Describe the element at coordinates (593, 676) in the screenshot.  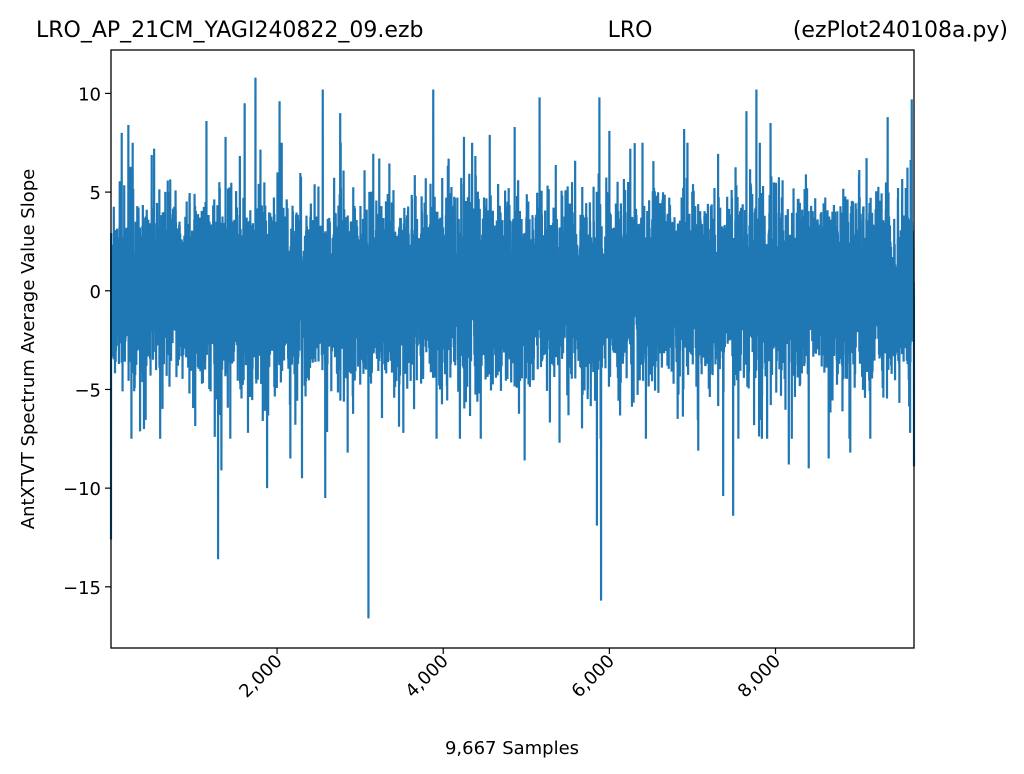
I see `x-tick-label: 6,000` at that location.